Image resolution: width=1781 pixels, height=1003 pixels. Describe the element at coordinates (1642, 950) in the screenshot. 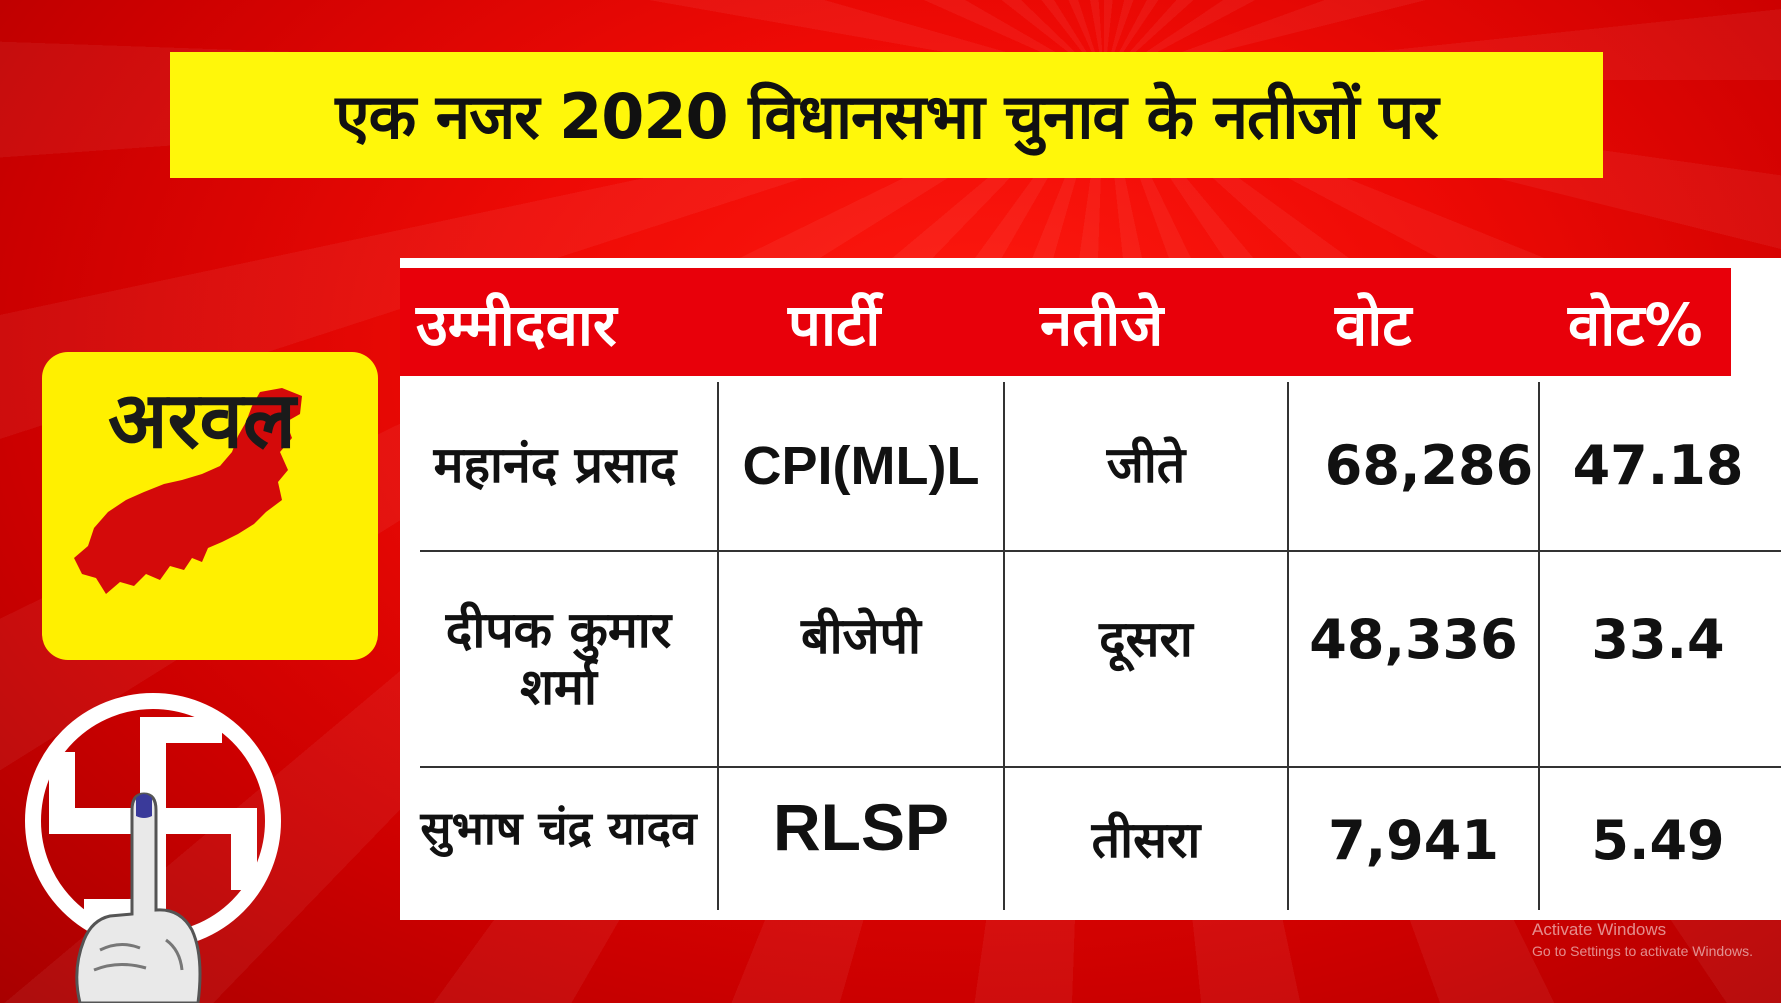

I see `watermark-line-2: Go to Settings to activate Windows.` at that location.